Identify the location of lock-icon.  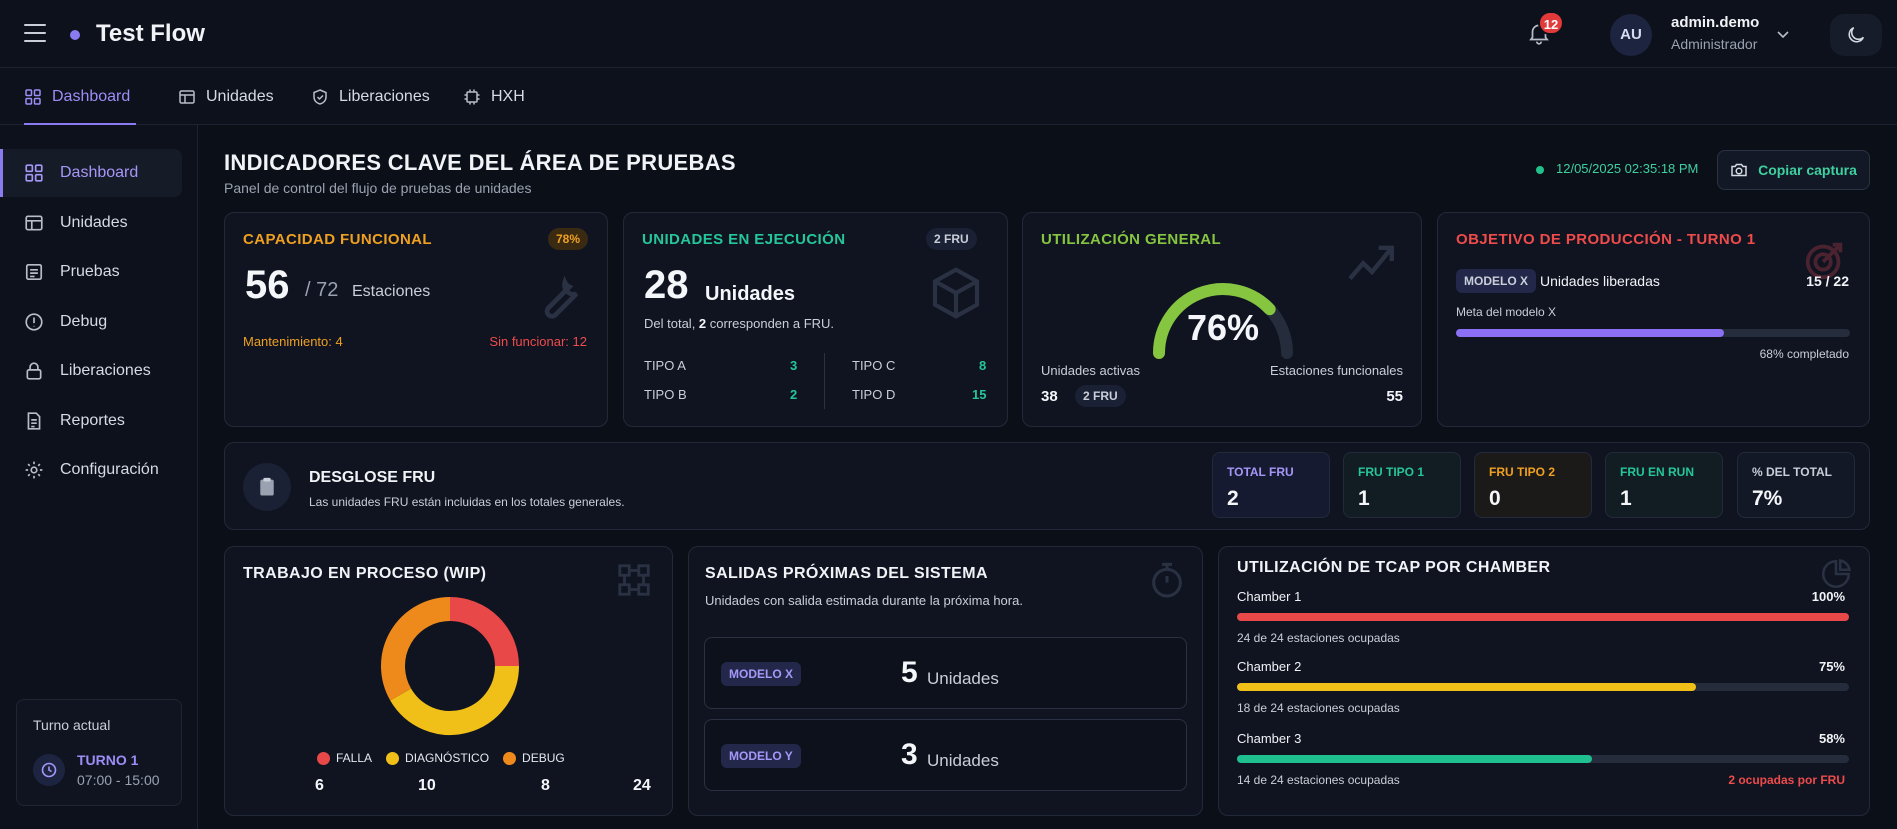
(34, 371).